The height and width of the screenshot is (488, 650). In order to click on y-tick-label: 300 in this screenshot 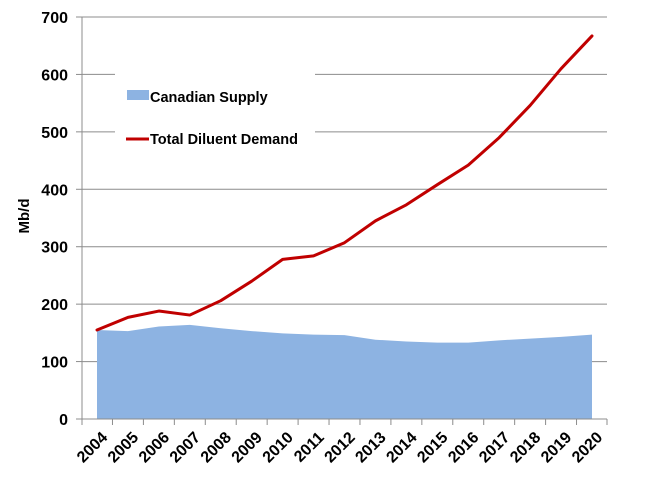, I will do `click(54, 248)`.